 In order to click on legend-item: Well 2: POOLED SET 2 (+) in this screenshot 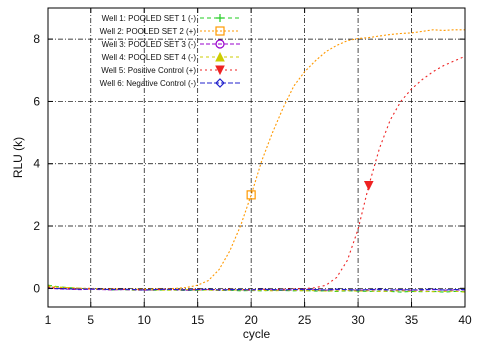, I will do `click(170, 31)`.